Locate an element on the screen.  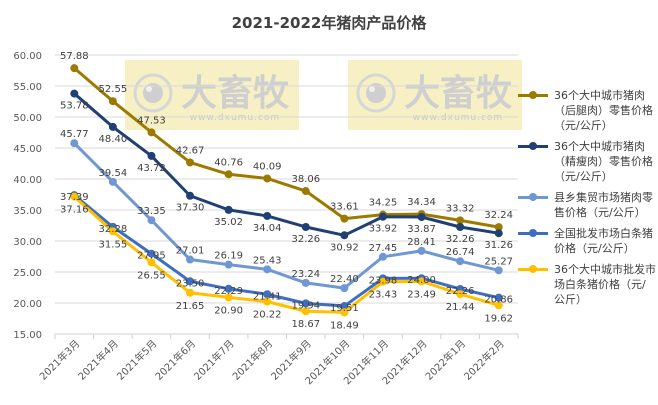
legend-item: 36个大中城市猪肉（精瘦肉）零售价格（元/公斤） is located at coordinates (587, 161).